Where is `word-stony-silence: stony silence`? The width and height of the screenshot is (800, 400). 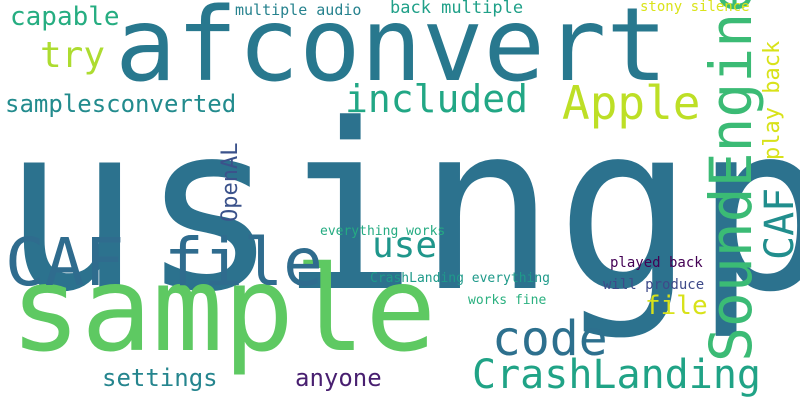
word-stony-silence: stony silence is located at coordinates (695, 7).